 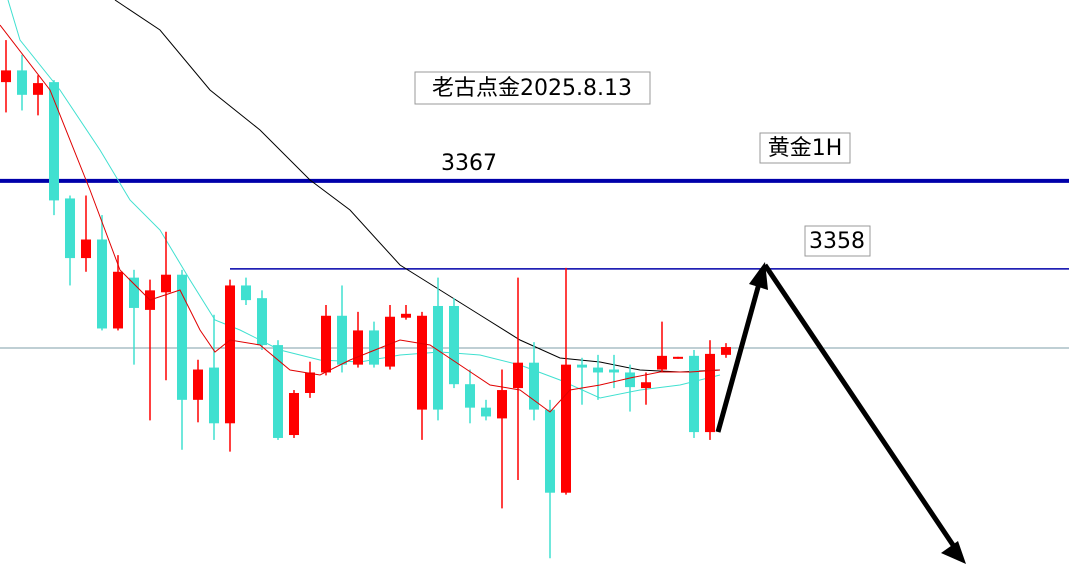 What do you see at coordinates (469, 163) in the screenshot?
I see `level-label: 3367` at bounding box center [469, 163].